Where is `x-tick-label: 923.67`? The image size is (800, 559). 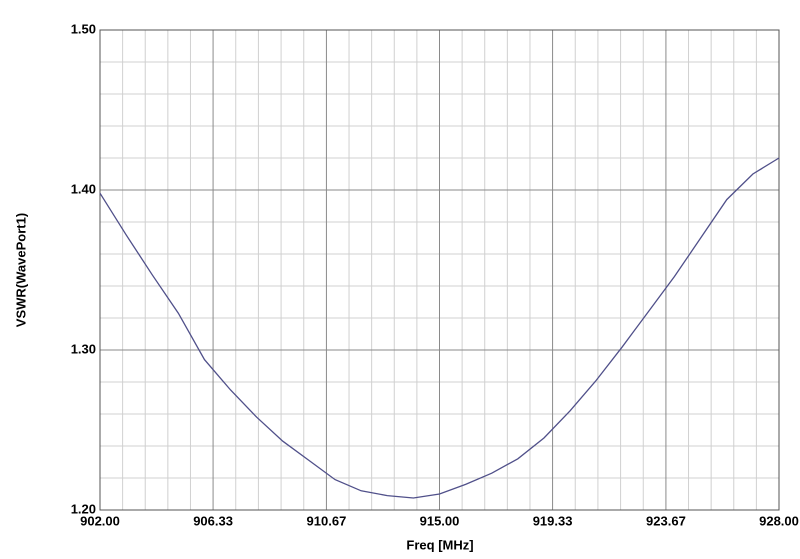
x-tick-label: 923.67 is located at coordinates (666, 520).